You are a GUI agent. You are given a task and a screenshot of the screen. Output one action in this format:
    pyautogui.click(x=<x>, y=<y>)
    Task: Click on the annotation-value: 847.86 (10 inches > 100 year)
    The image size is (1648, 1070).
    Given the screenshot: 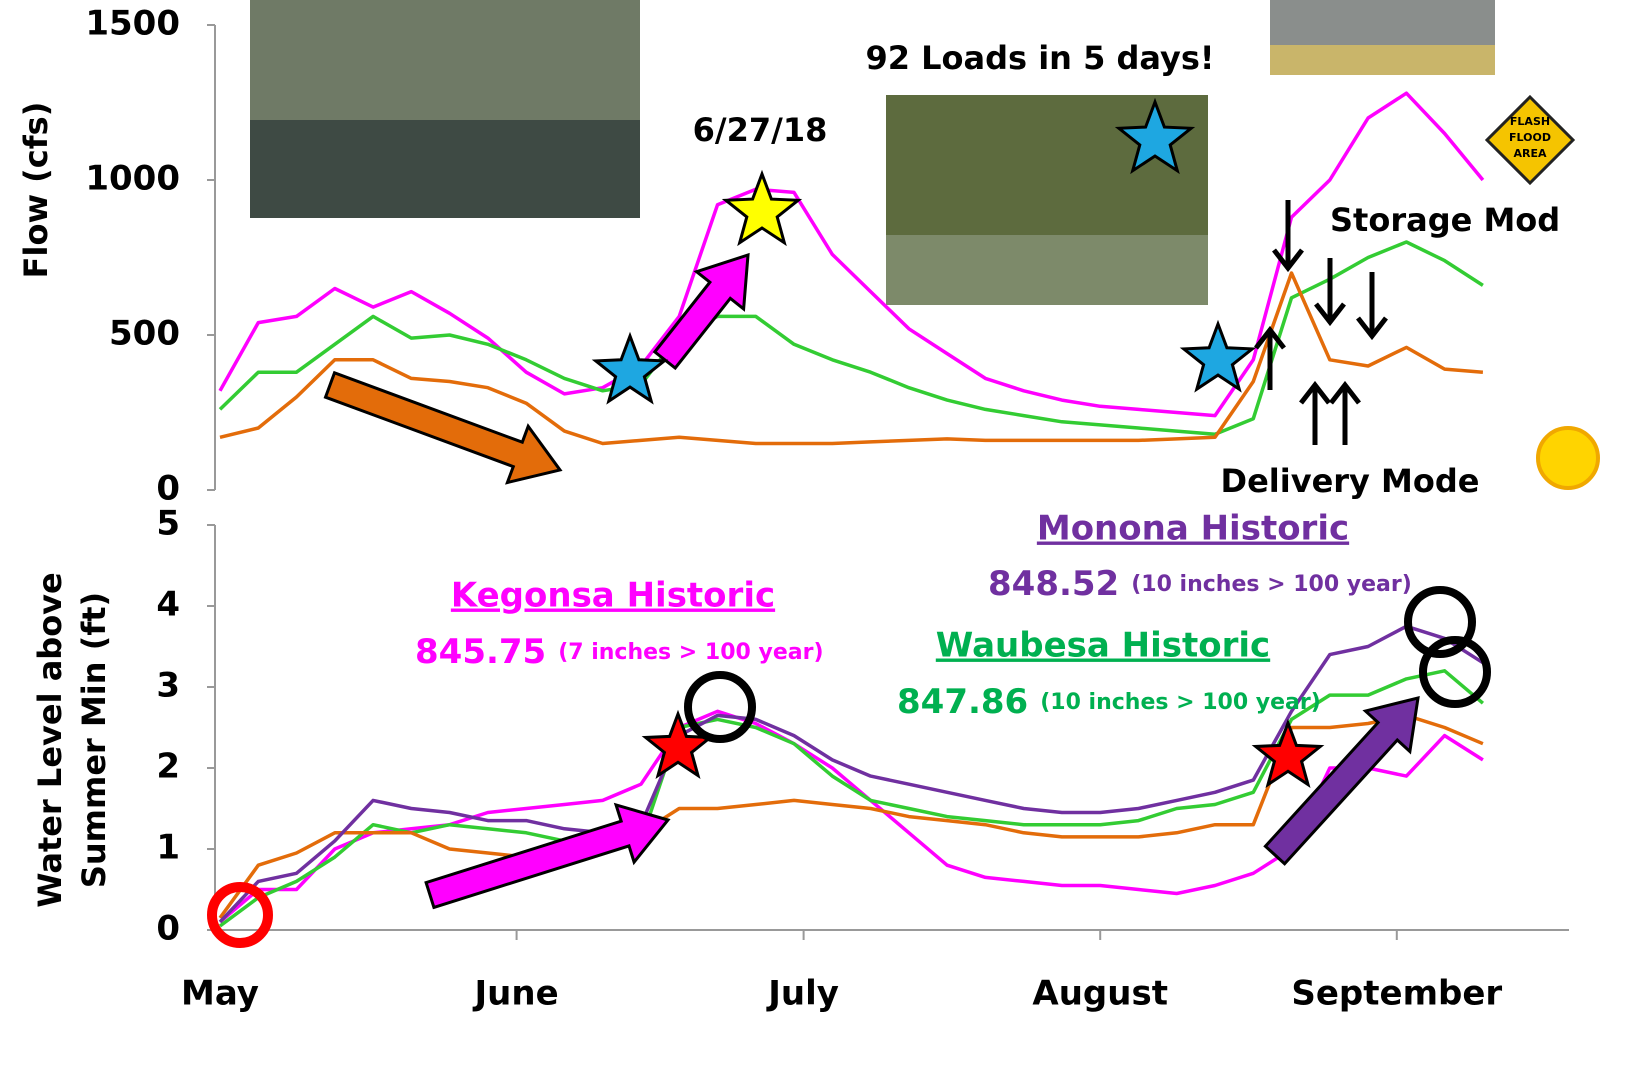 What is the action you would take?
    pyautogui.click(x=1109, y=702)
    